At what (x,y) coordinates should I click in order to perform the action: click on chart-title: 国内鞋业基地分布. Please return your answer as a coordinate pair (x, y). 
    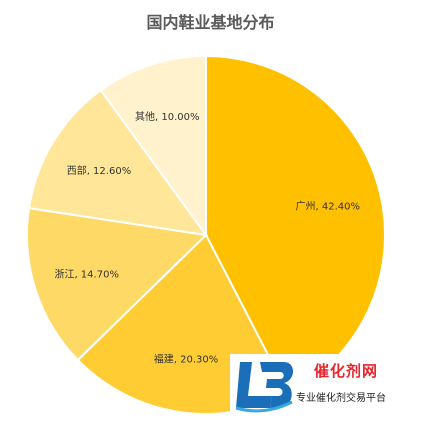
    Looking at the image, I should click on (210, 22).